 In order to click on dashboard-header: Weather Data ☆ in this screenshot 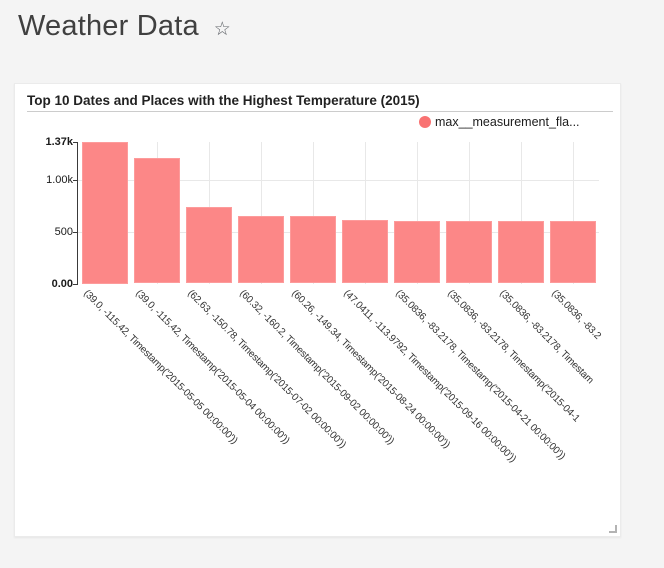, I will do `click(124, 26)`.